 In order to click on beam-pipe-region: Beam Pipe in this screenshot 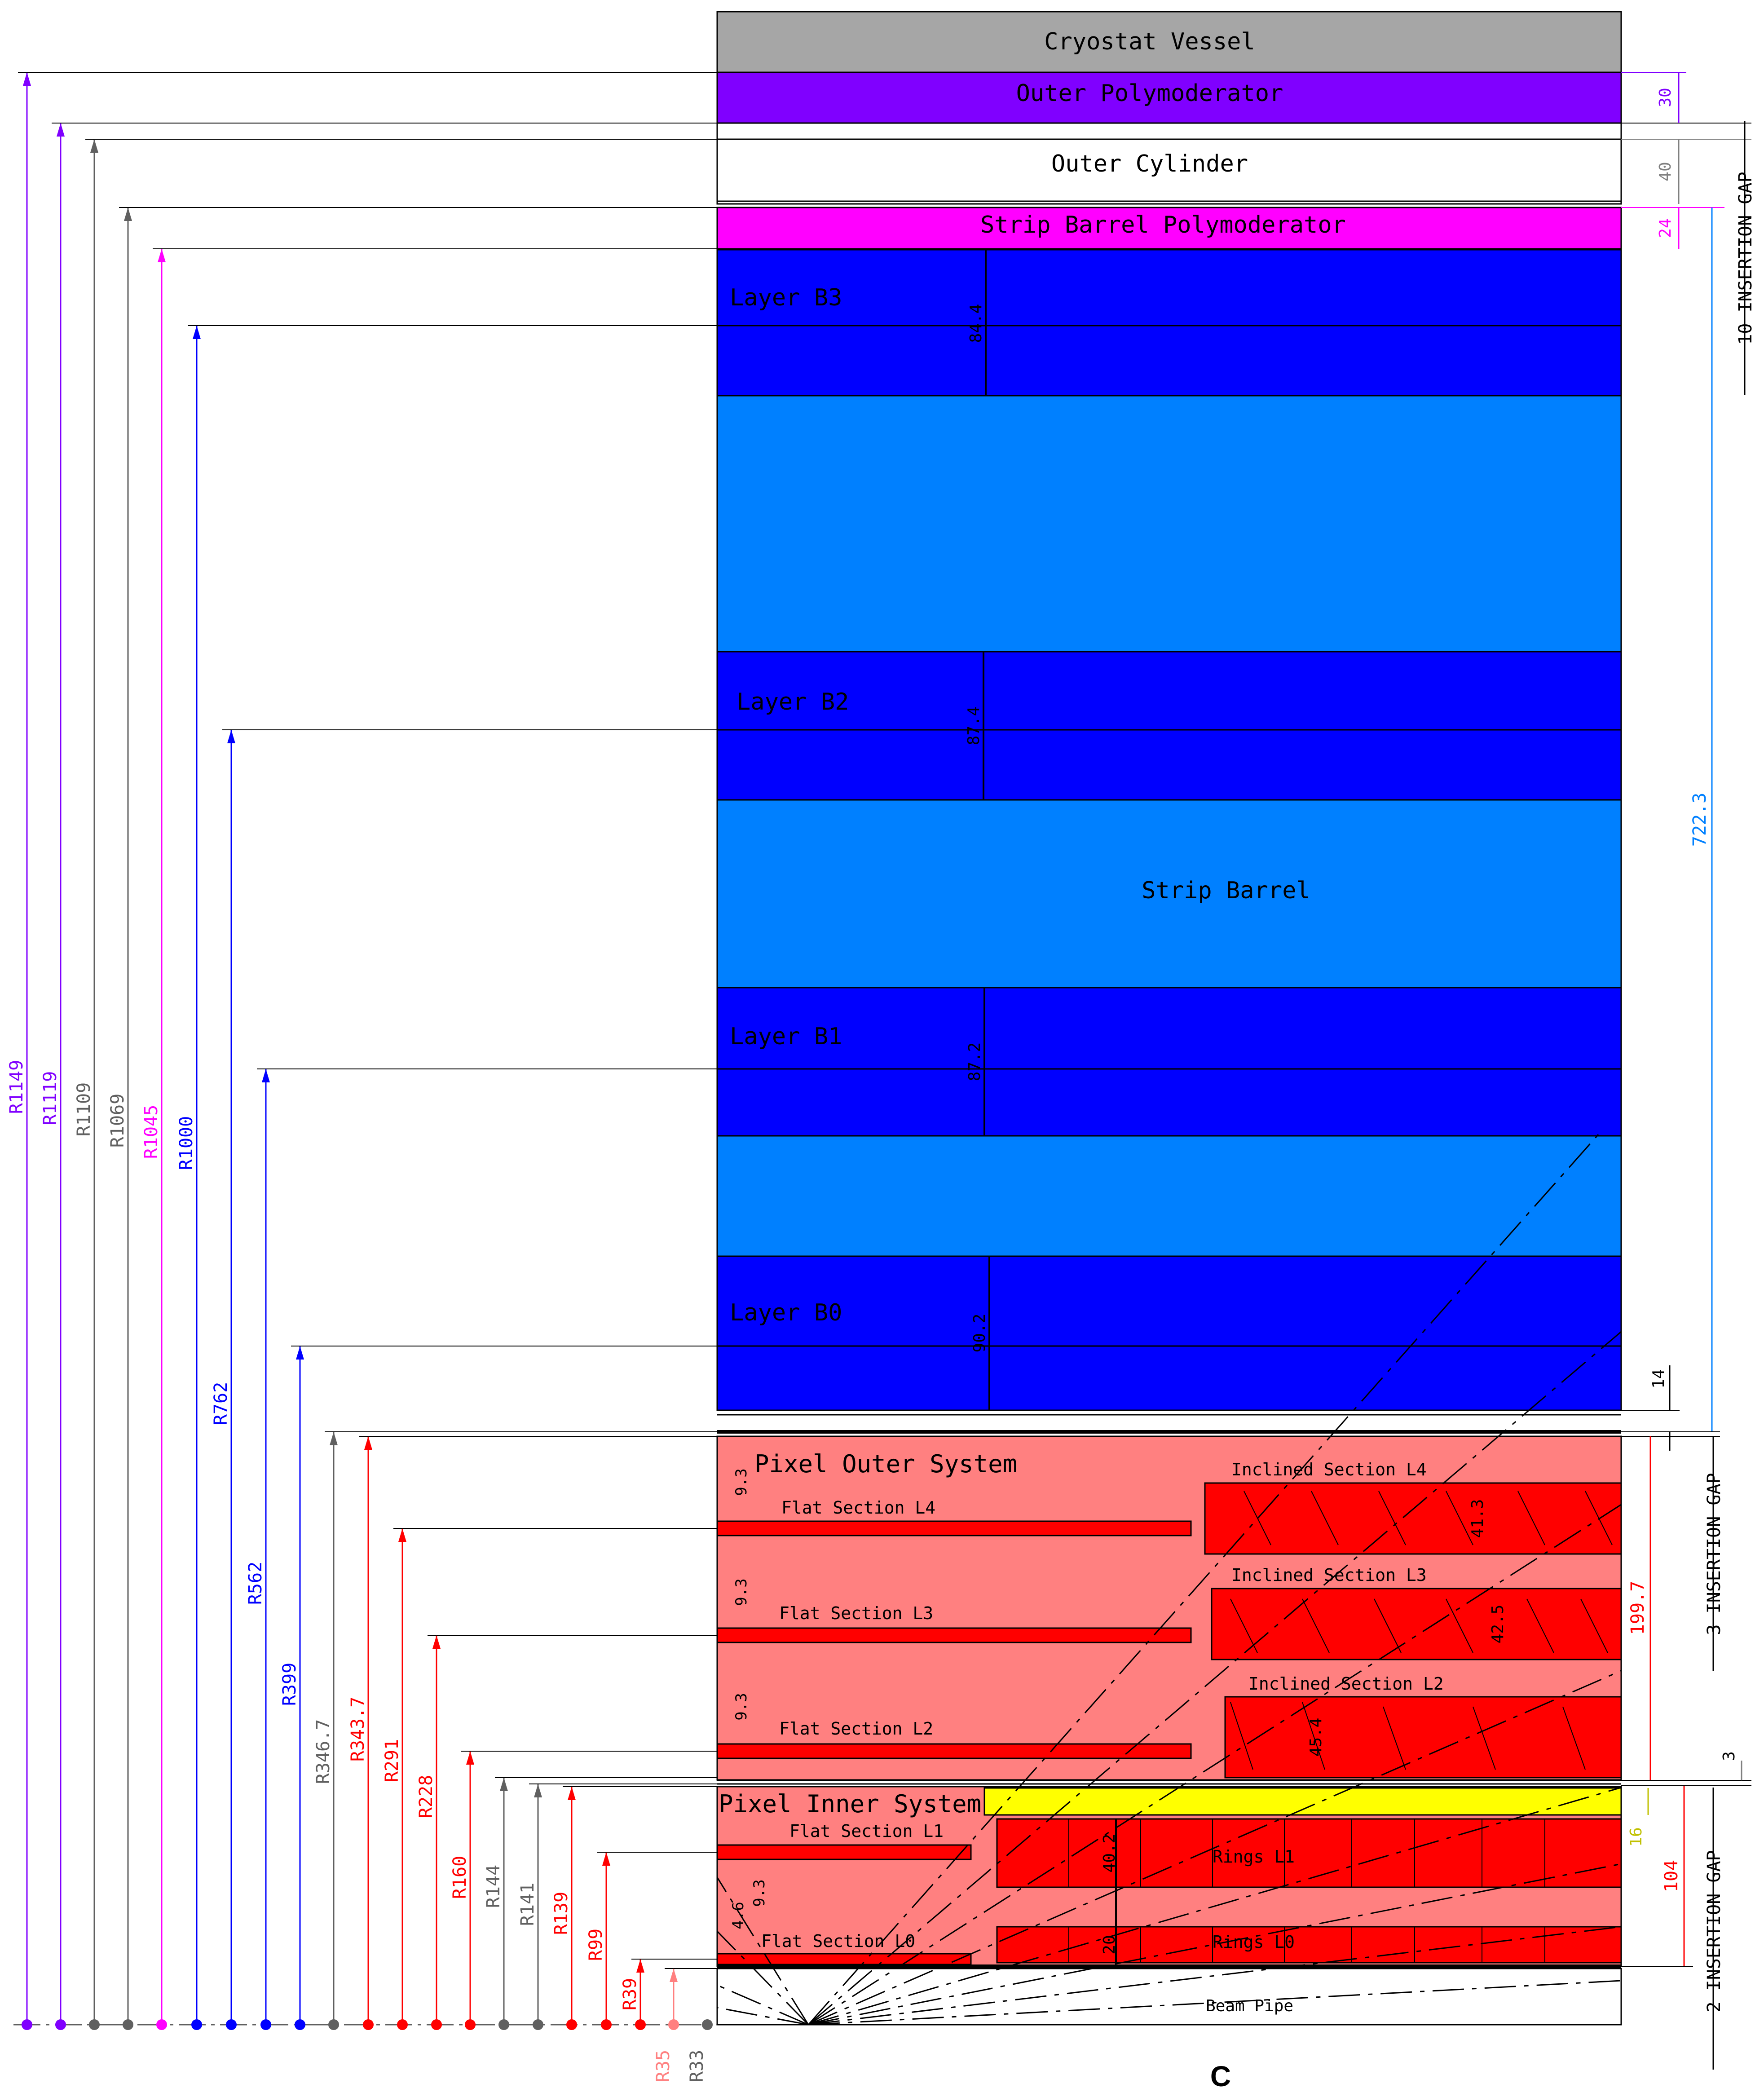, I will do `click(1169, 1997)`.